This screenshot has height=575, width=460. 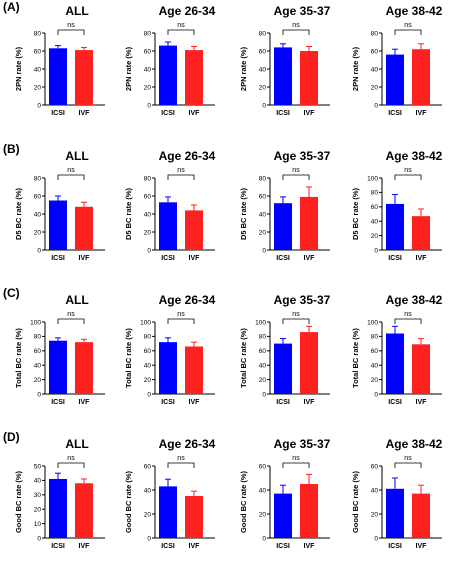 I want to click on panel-letter: (A), so click(x=11, y=7).